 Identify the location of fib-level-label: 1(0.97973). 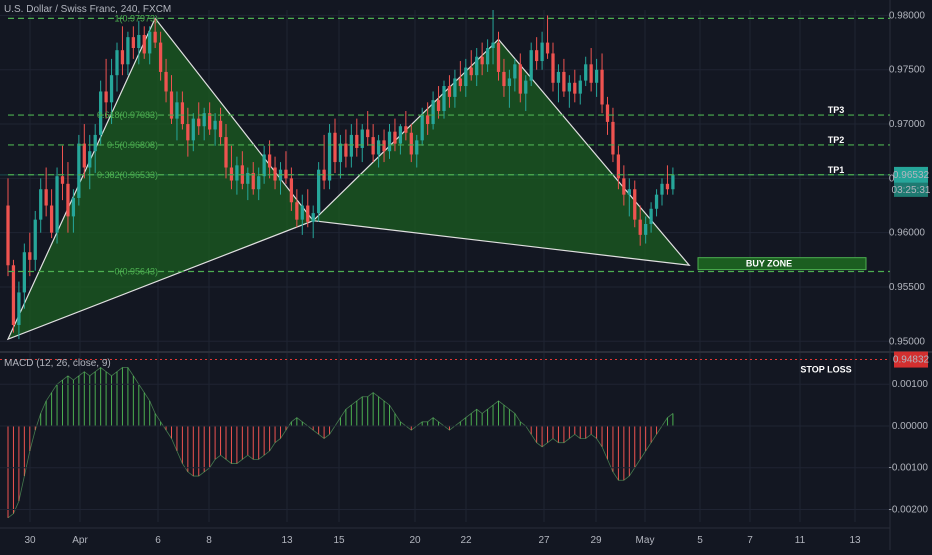
(136, 18).